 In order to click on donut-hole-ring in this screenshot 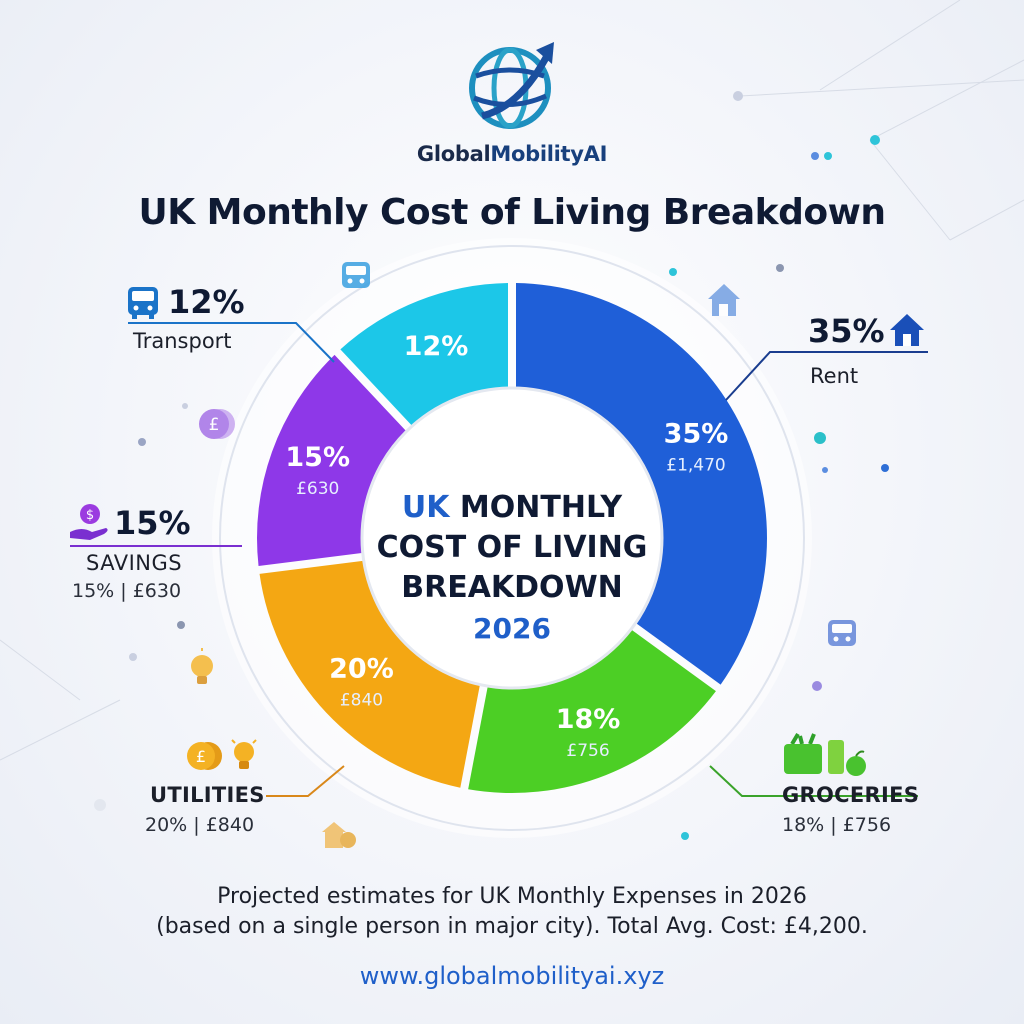, I will do `click(512, 538)`.